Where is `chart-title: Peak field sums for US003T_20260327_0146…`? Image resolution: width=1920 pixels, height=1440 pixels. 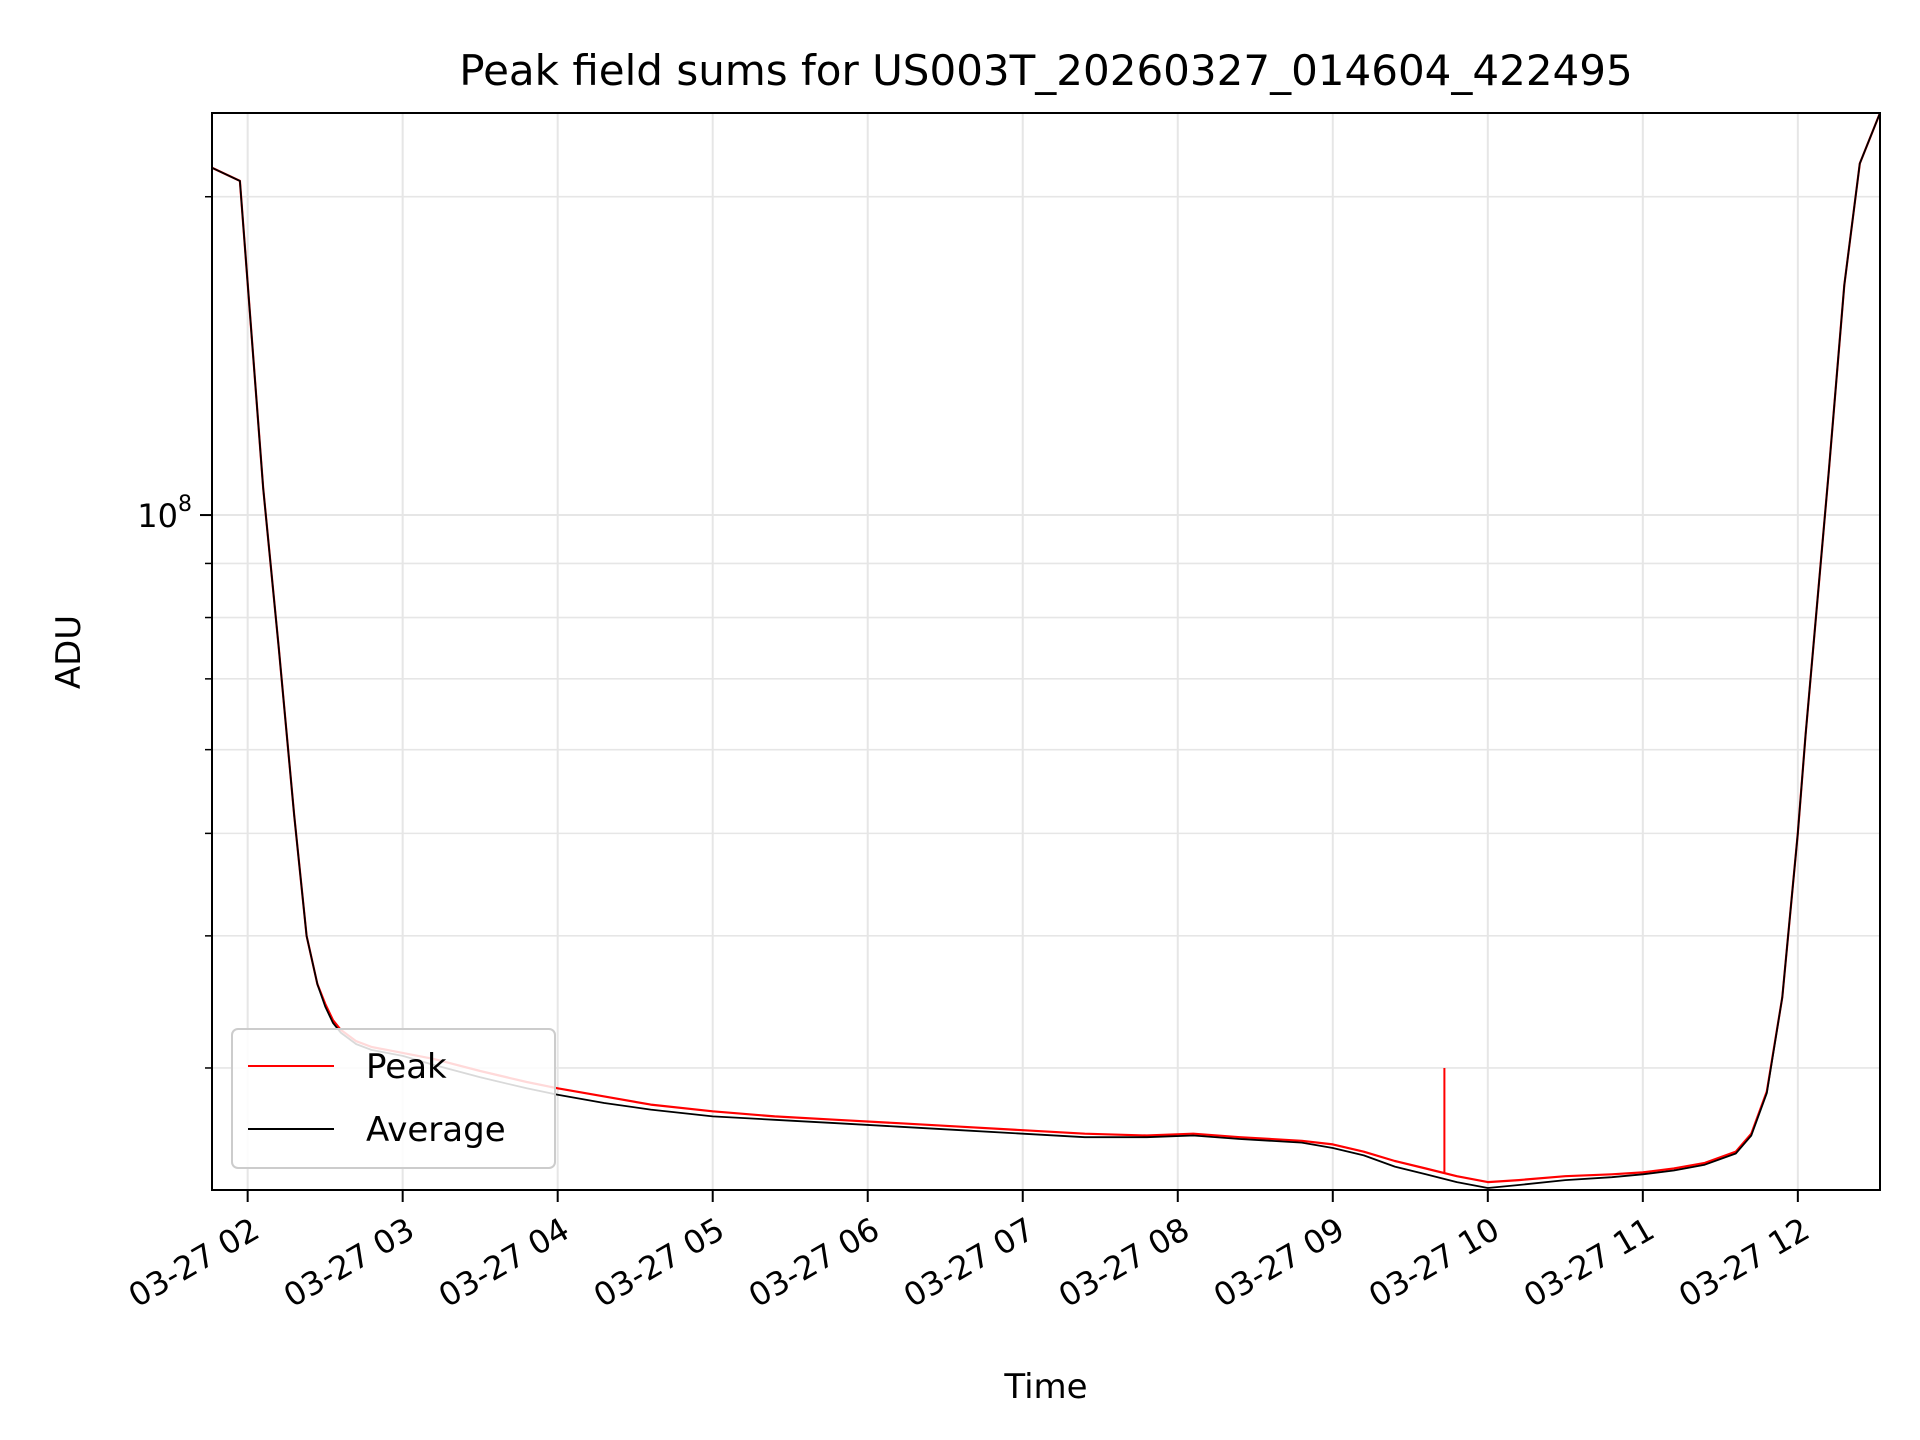
chart-title: Peak field sums for US003T_20260327_0146… is located at coordinates (1045, 70).